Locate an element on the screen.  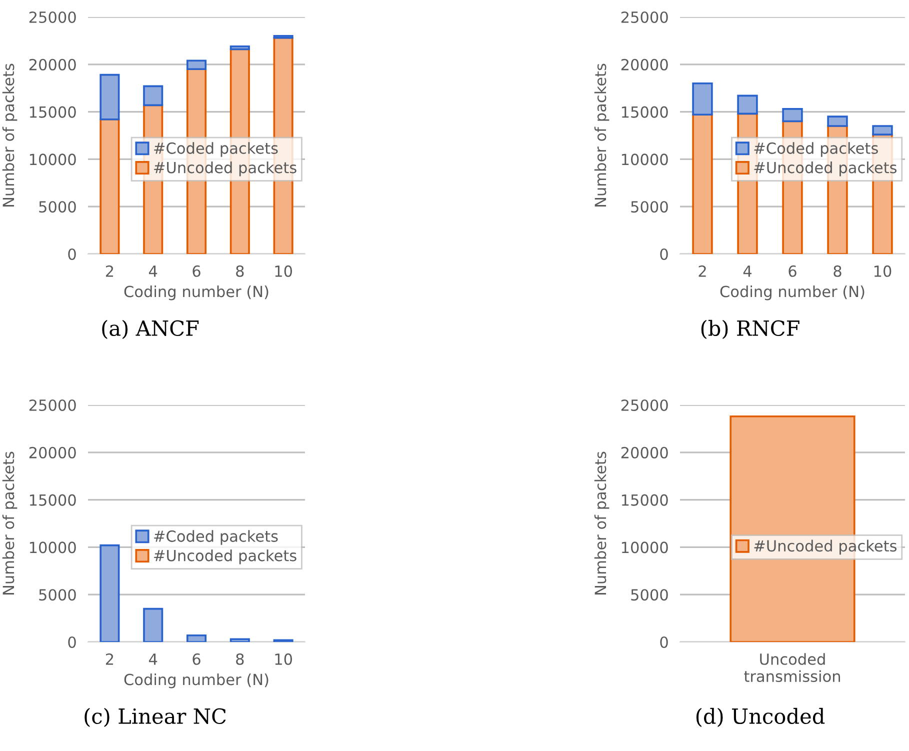
text: (d) Uncoded is located at coordinates (760, 717).